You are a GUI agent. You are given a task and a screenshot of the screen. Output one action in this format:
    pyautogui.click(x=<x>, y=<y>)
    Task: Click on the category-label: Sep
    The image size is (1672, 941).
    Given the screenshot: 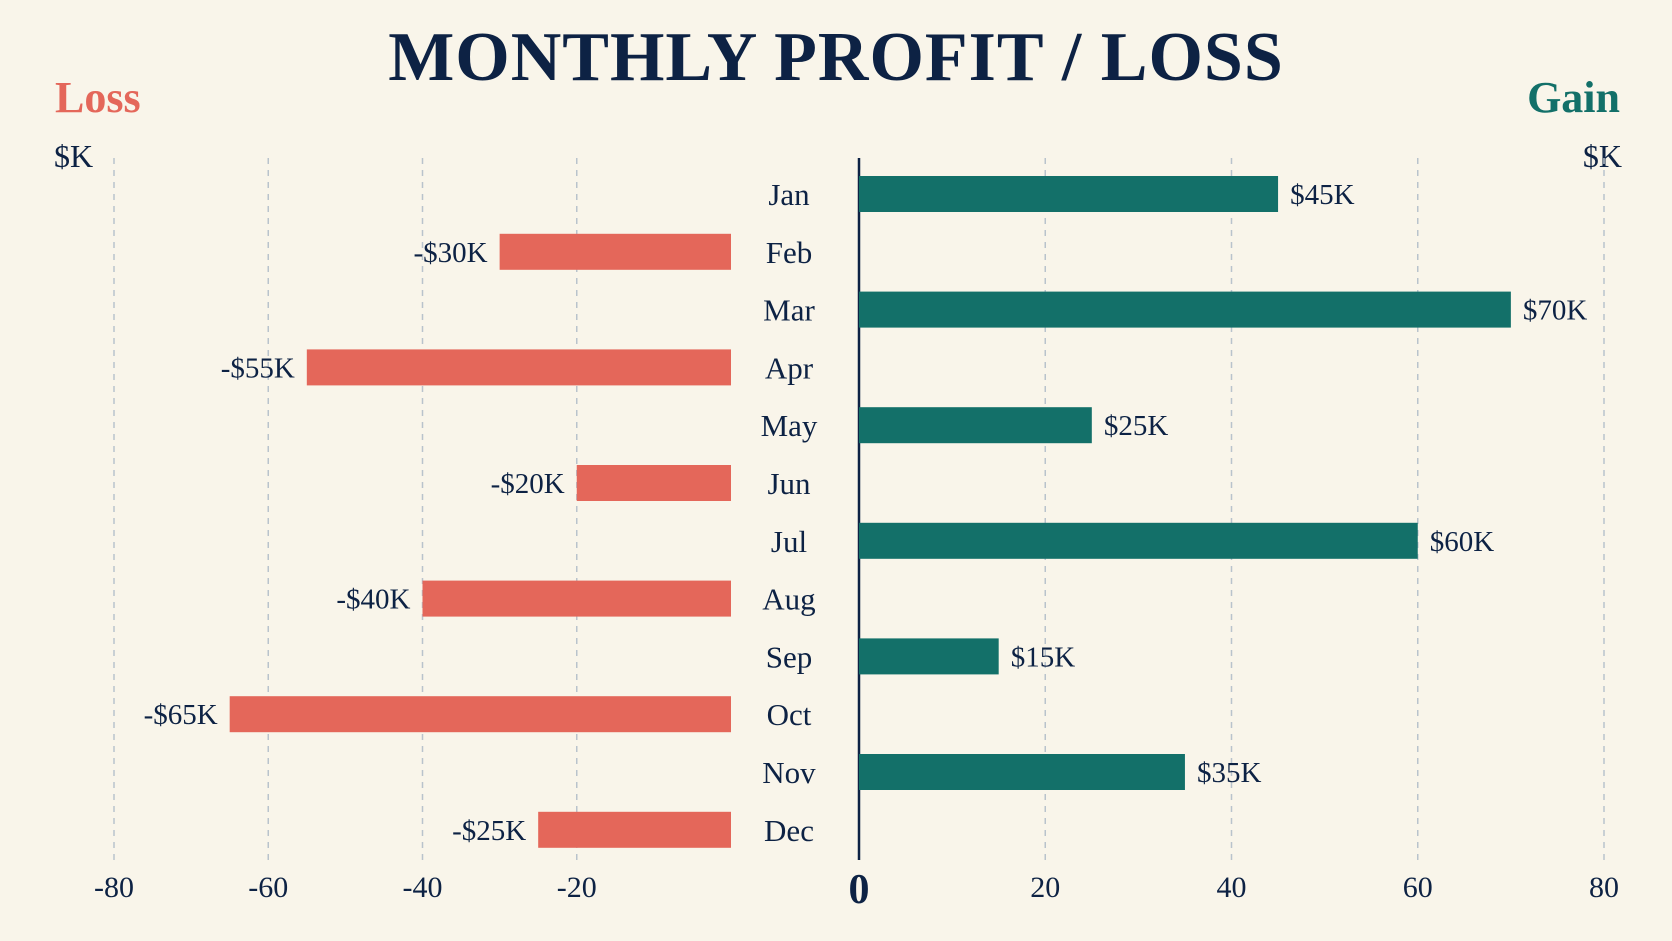 What is the action you would take?
    pyautogui.click(x=789, y=656)
    